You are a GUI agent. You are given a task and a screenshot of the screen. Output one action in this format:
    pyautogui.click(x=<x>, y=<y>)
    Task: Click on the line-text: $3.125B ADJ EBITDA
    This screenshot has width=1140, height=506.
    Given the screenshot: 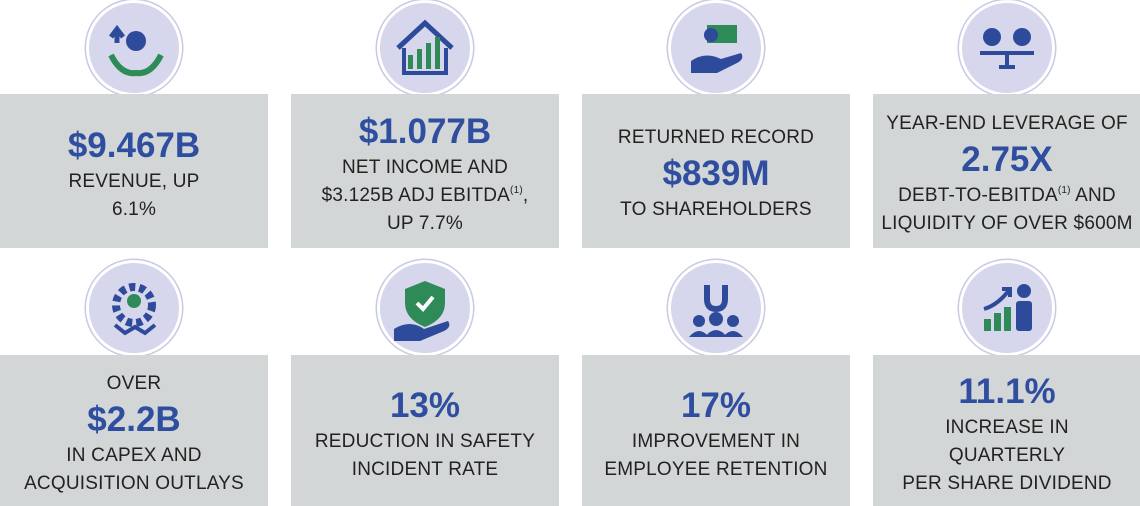 What is the action you would take?
    pyautogui.click(x=416, y=195)
    